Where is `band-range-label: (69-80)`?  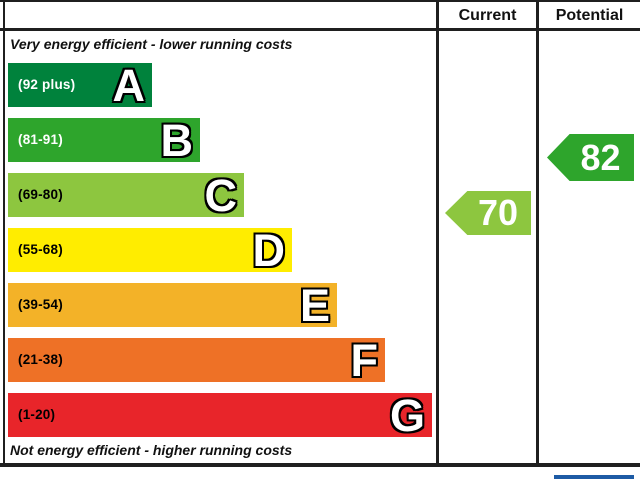 band-range-label: (69-80) is located at coordinates (40, 194).